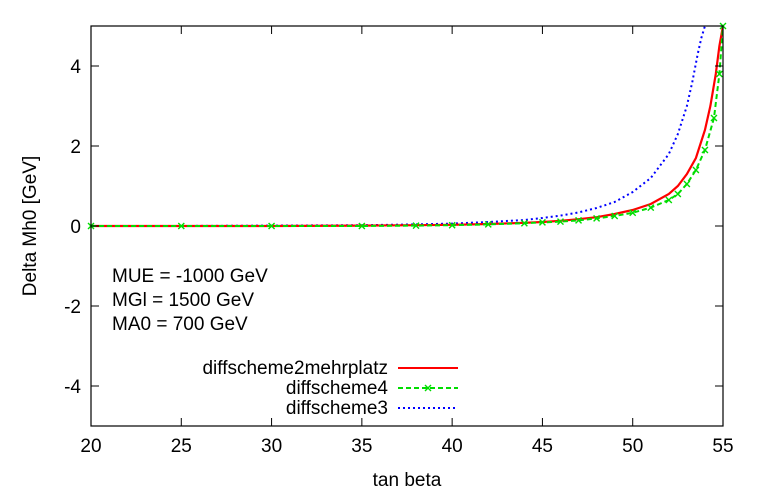  I want to click on annotation-text: MA0 = 700 GeV, so click(180, 324).